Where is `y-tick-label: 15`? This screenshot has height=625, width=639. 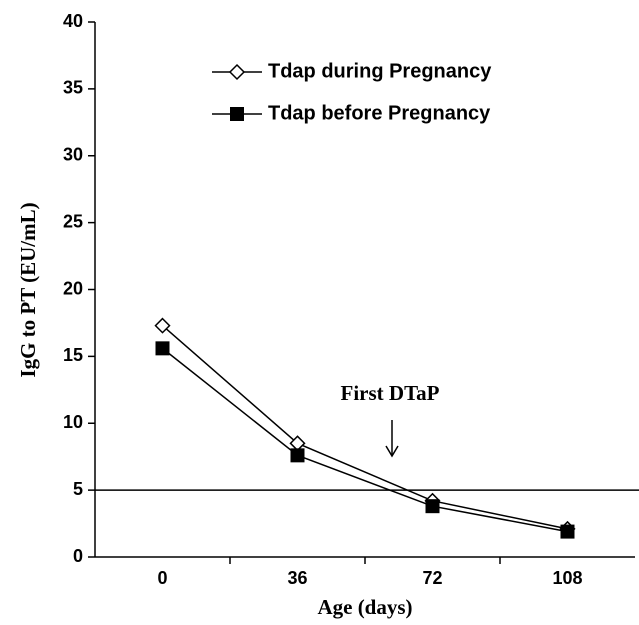 y-tick-label: 15 is located at coordinates (73, 355).